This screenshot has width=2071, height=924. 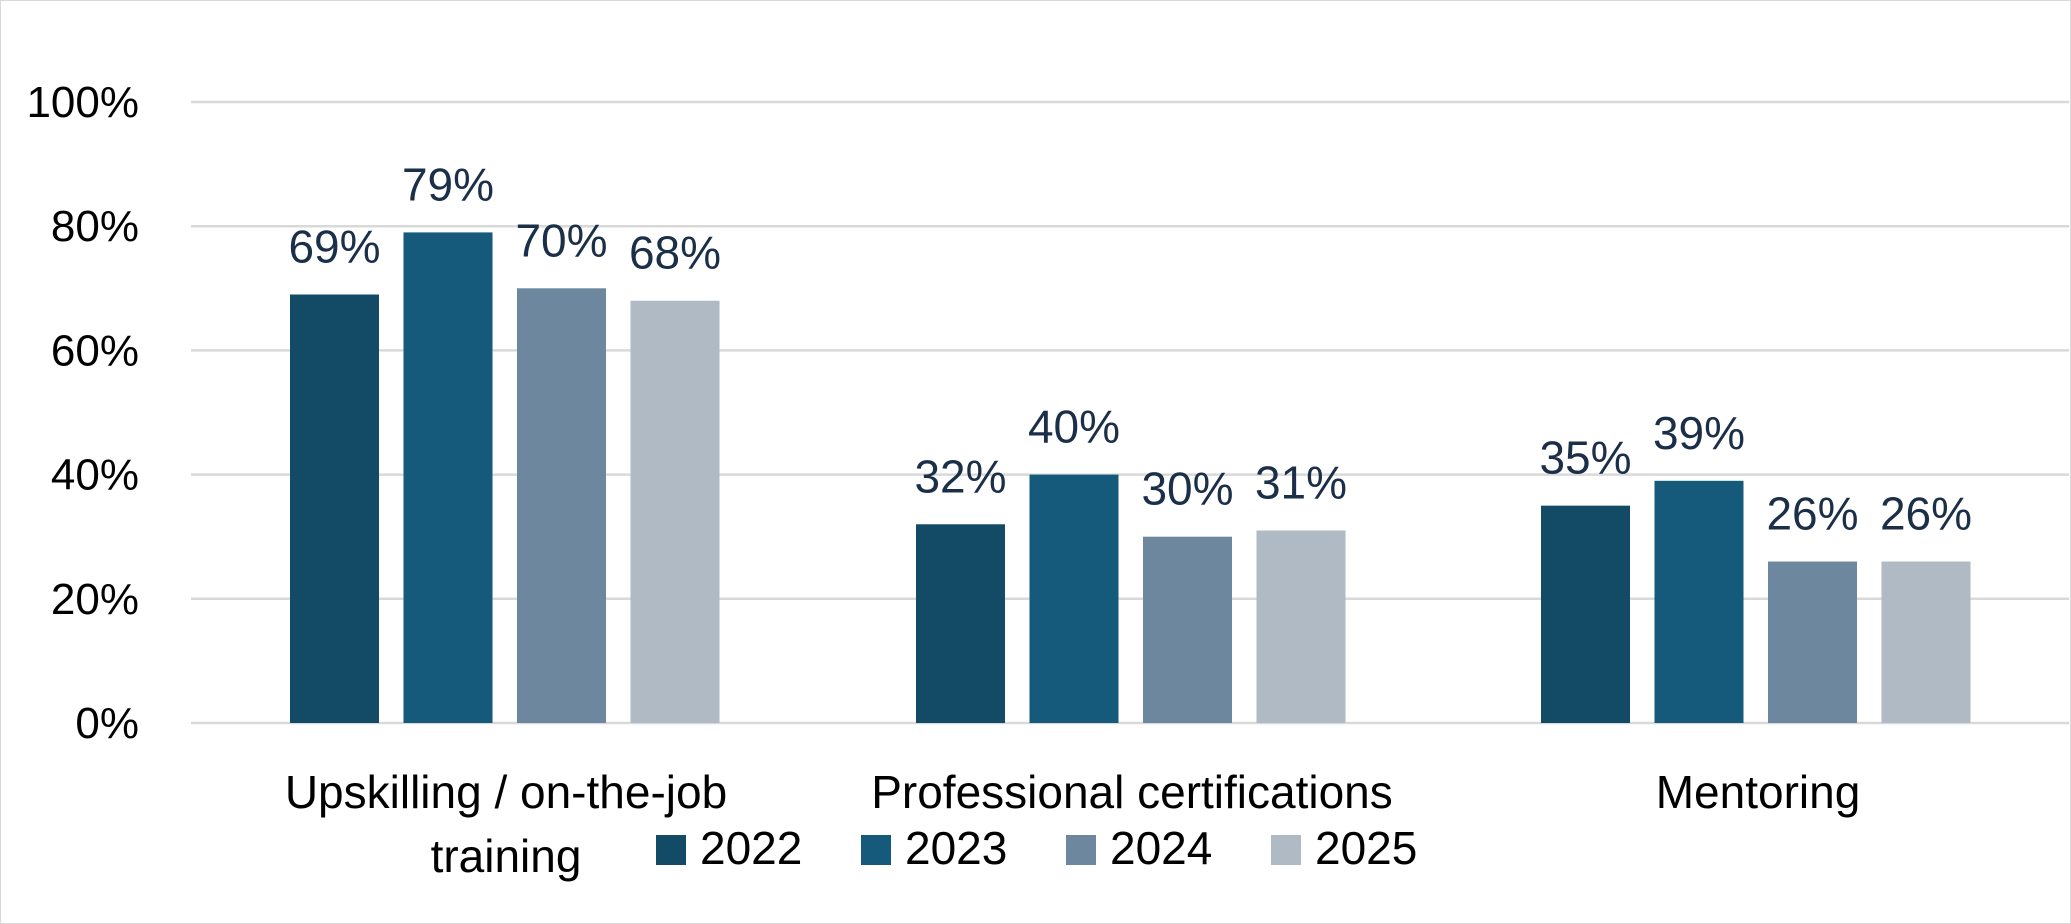 I want to click on legend-item: 2025, so click(x=1344, y=848).